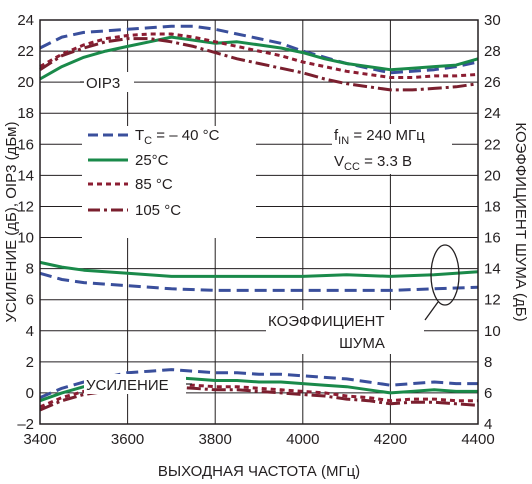 This screenshot has width=532, height=484. I want to click on series-line-Коэффициент-шума-minus40, so click(259, 281).